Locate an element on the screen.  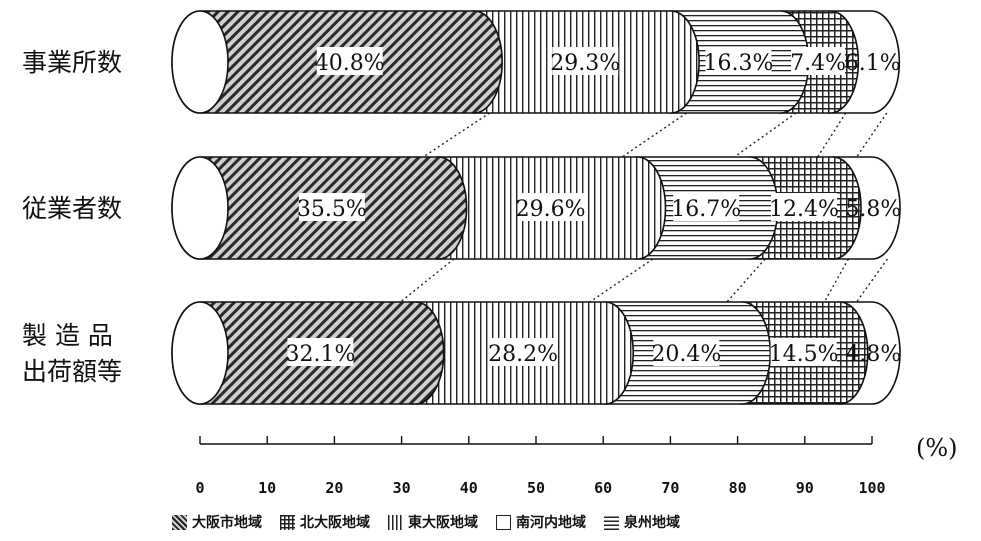
data-label: 4.8% is located at coordinates (873, 354).